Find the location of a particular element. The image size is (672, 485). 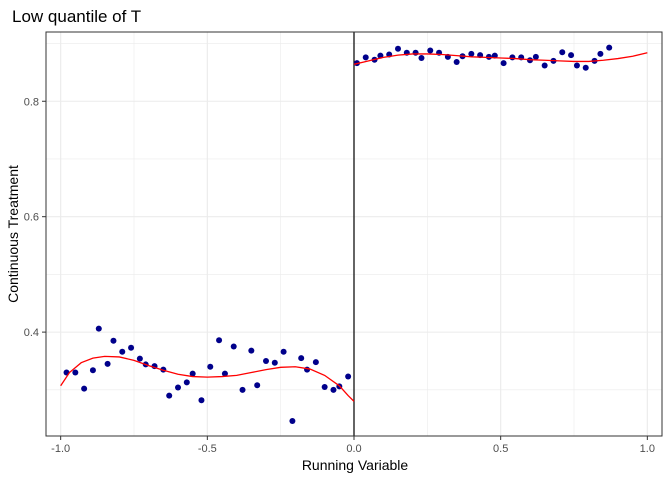

x-tick-label: -1.0 is located at coordinates (60, 449).